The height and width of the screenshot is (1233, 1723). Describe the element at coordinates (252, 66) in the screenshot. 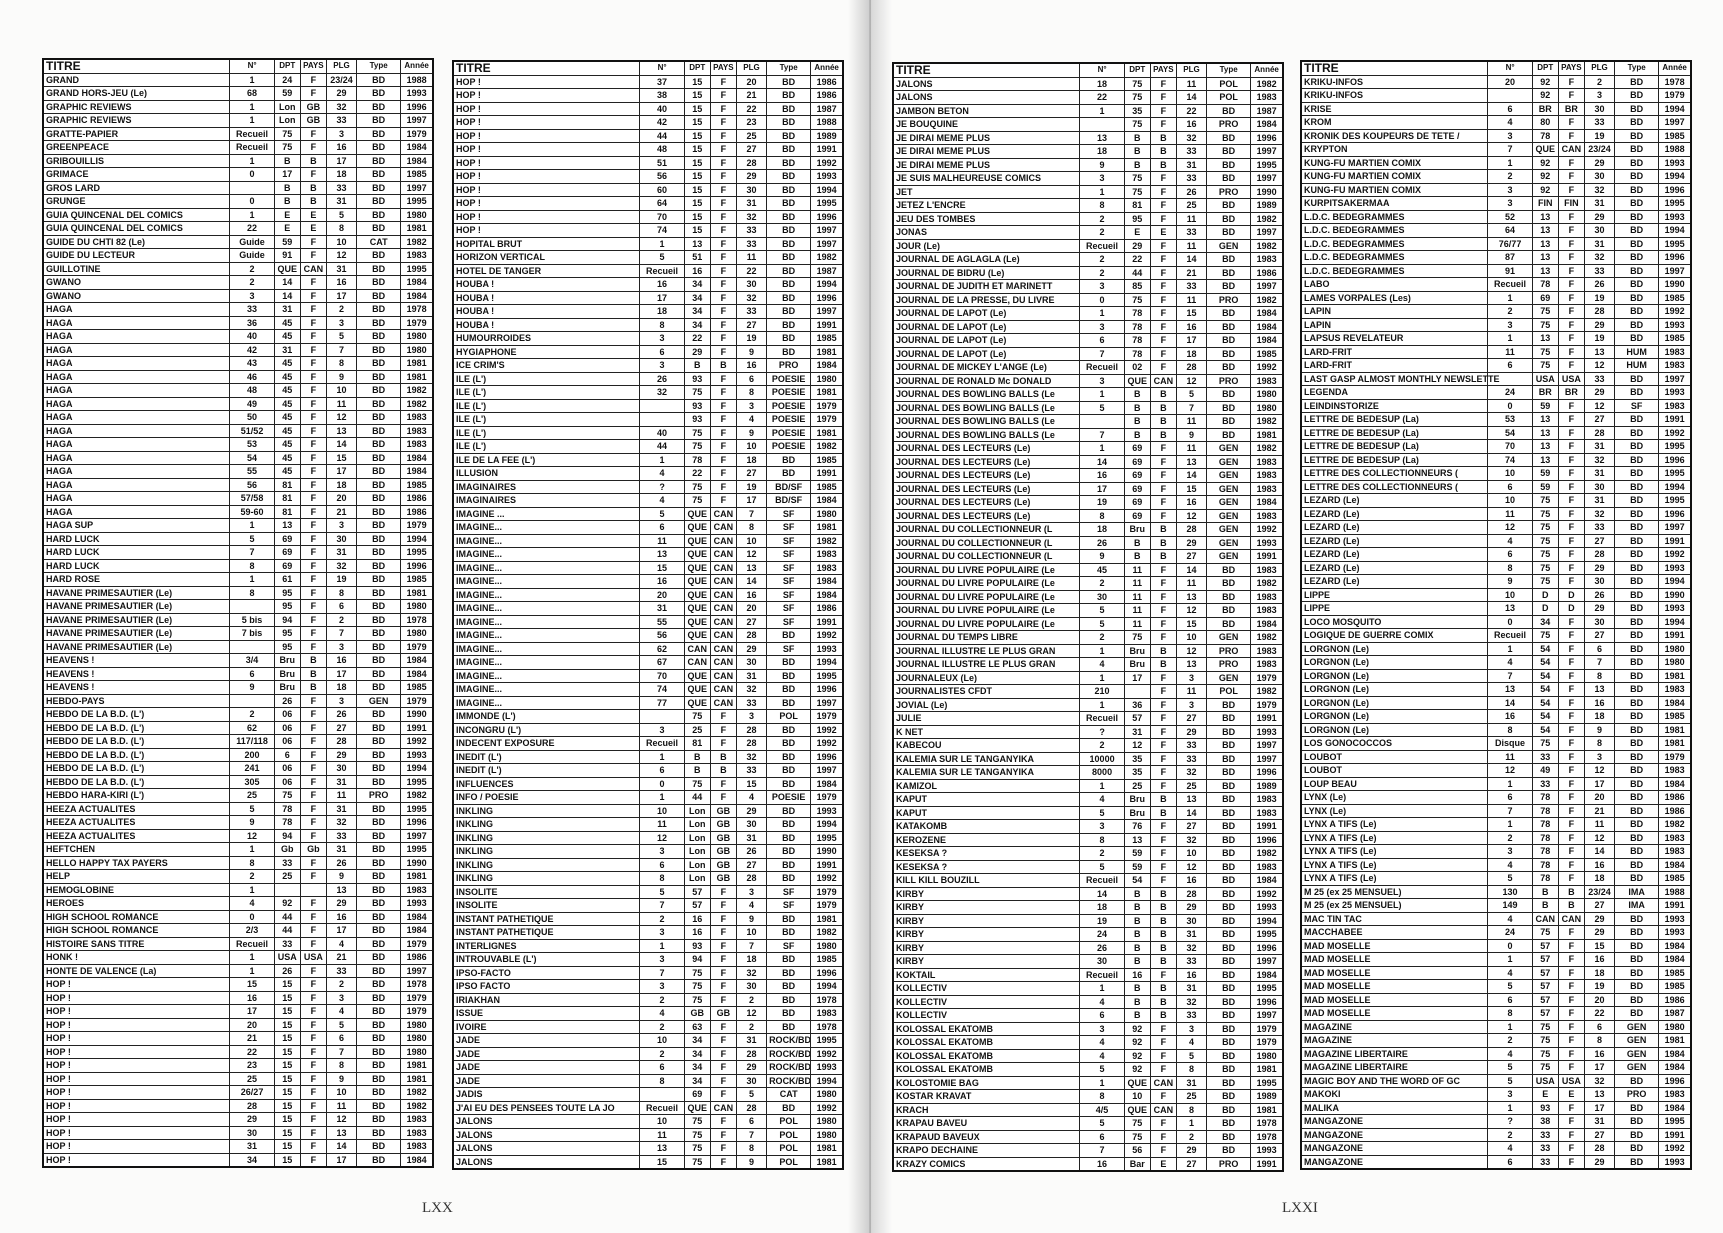

I see `column-header: N°` at that location.